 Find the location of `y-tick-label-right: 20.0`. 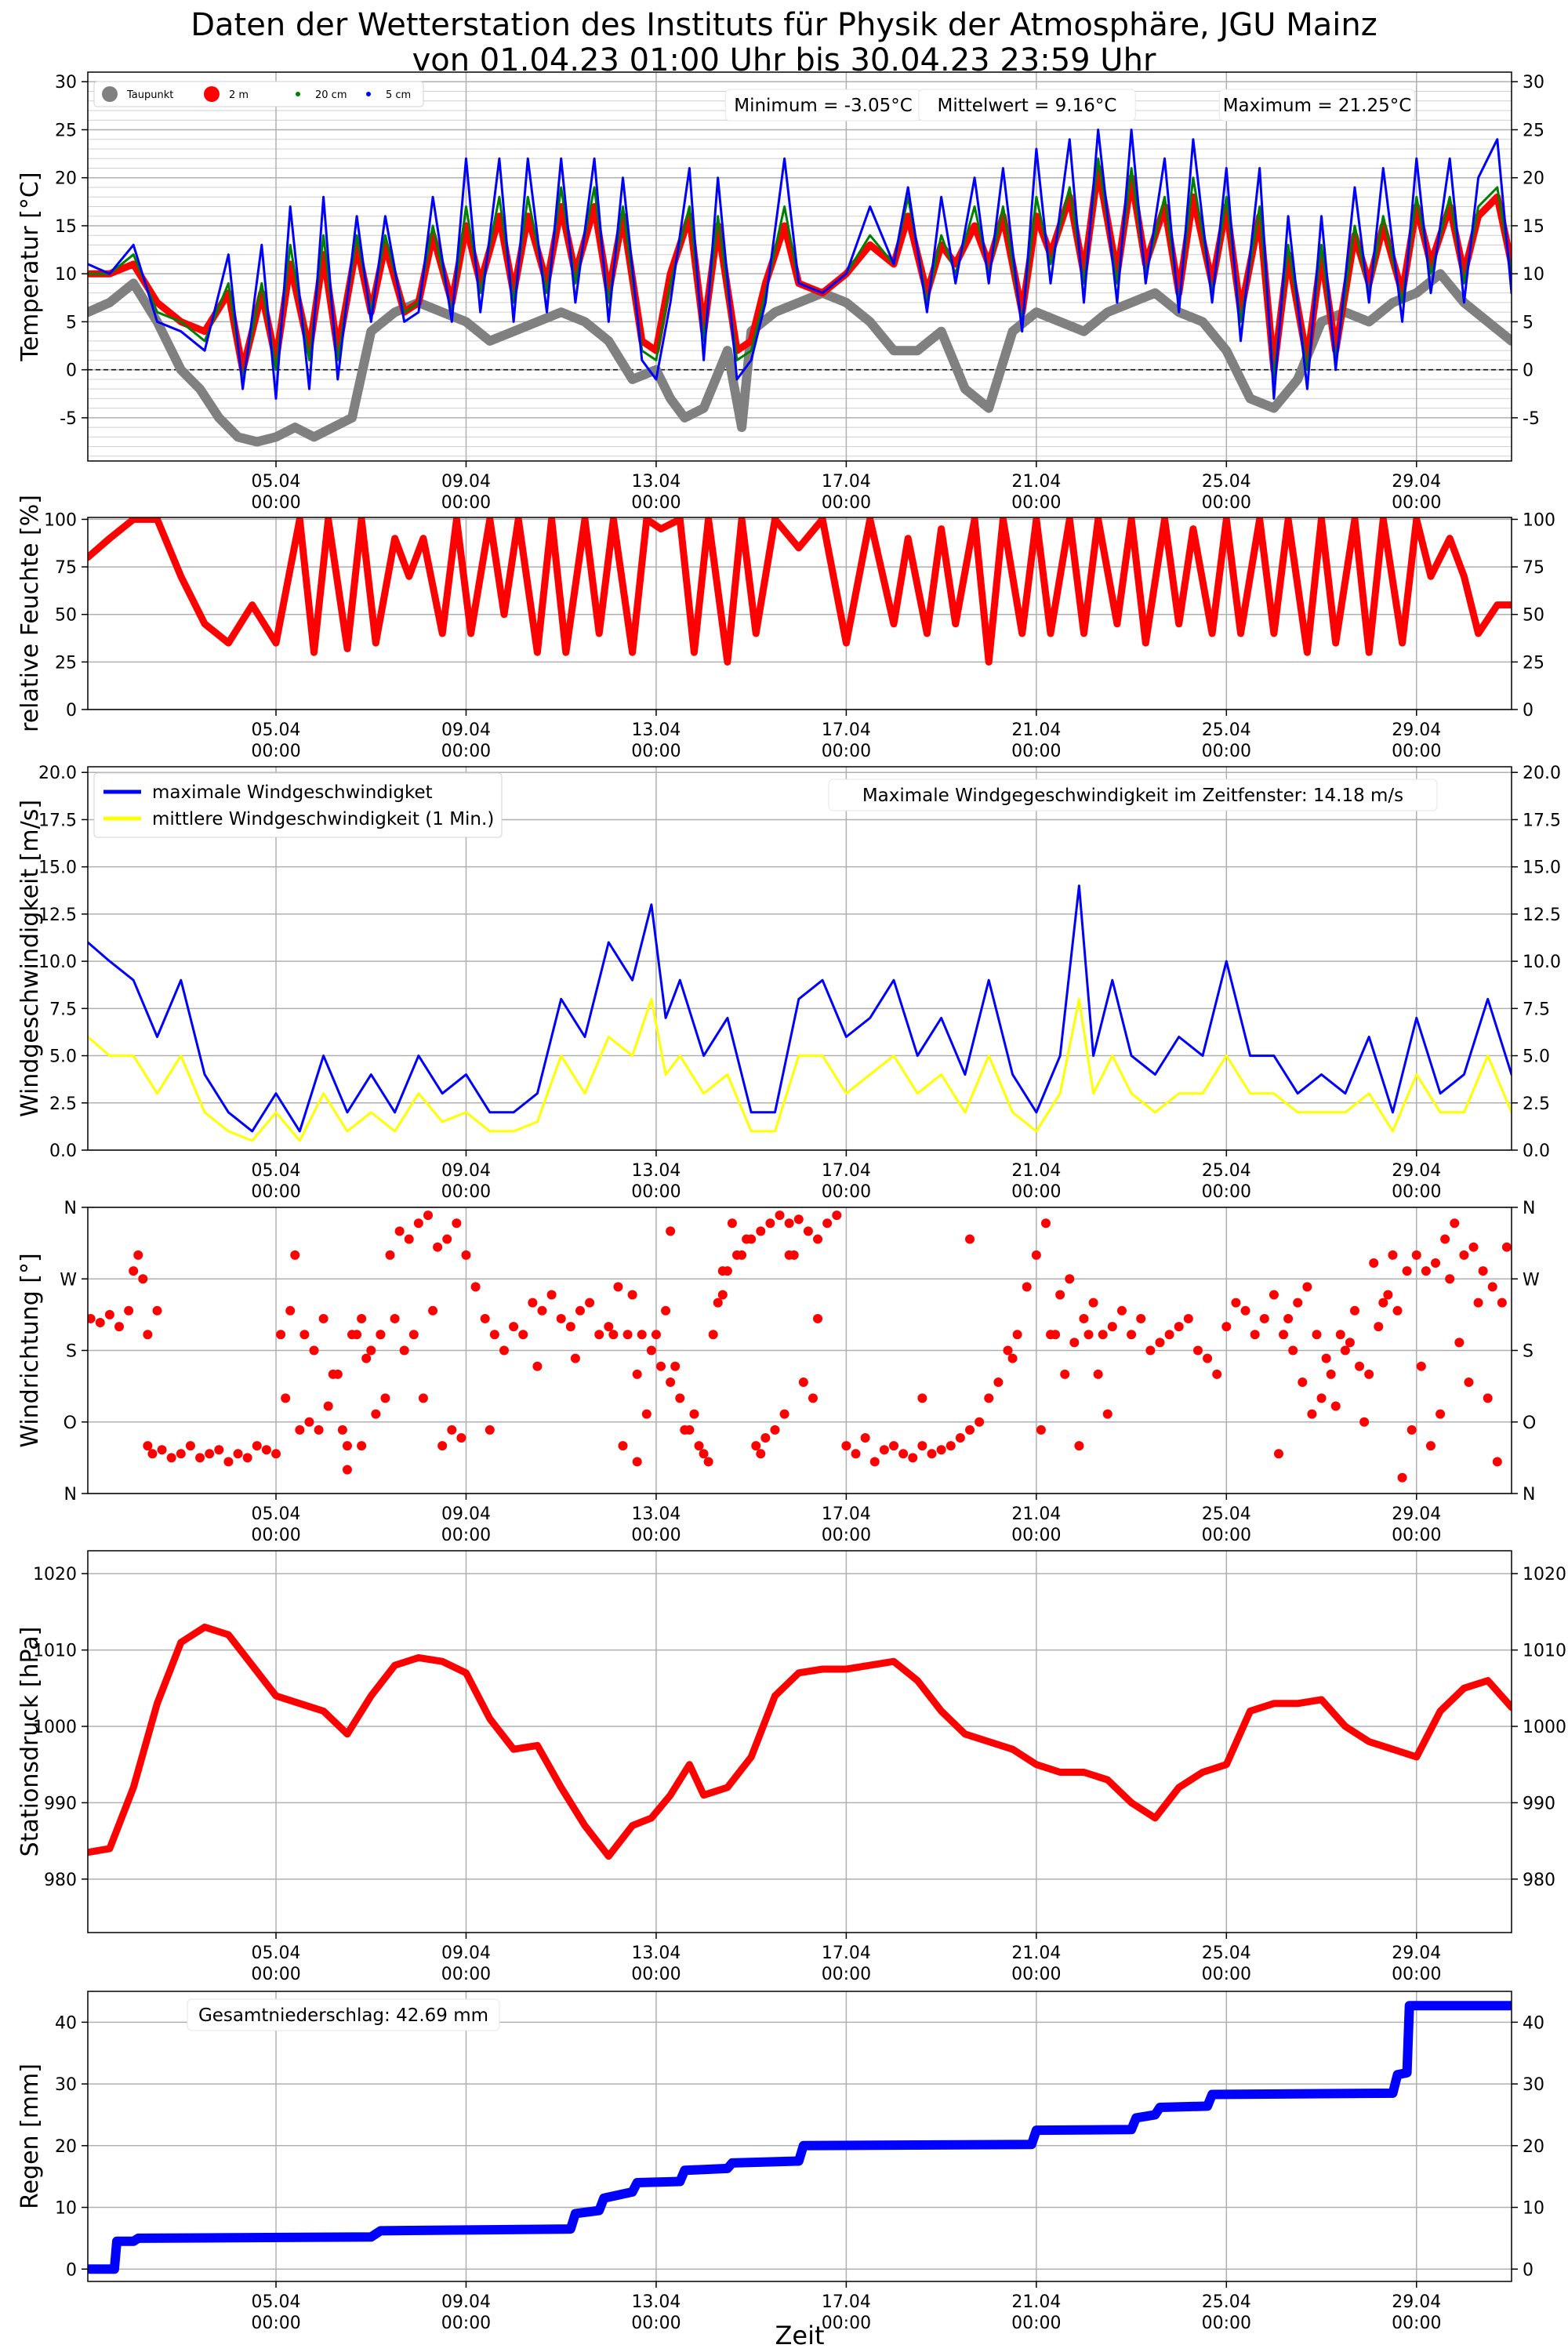

y-tick-label-right: 20.0 is located at coordinates (1542, 773).